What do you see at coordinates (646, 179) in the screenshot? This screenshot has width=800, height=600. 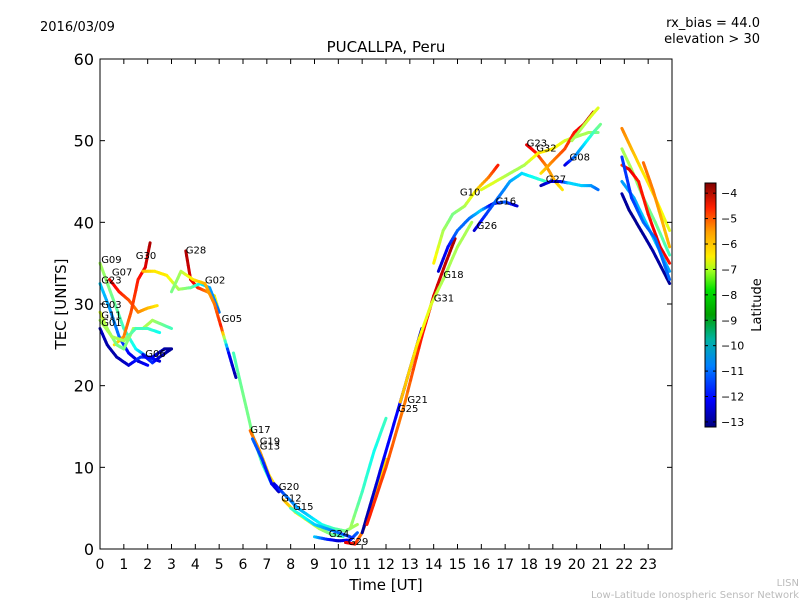 I see `series-g_late1` at bounding box center [646, 179].